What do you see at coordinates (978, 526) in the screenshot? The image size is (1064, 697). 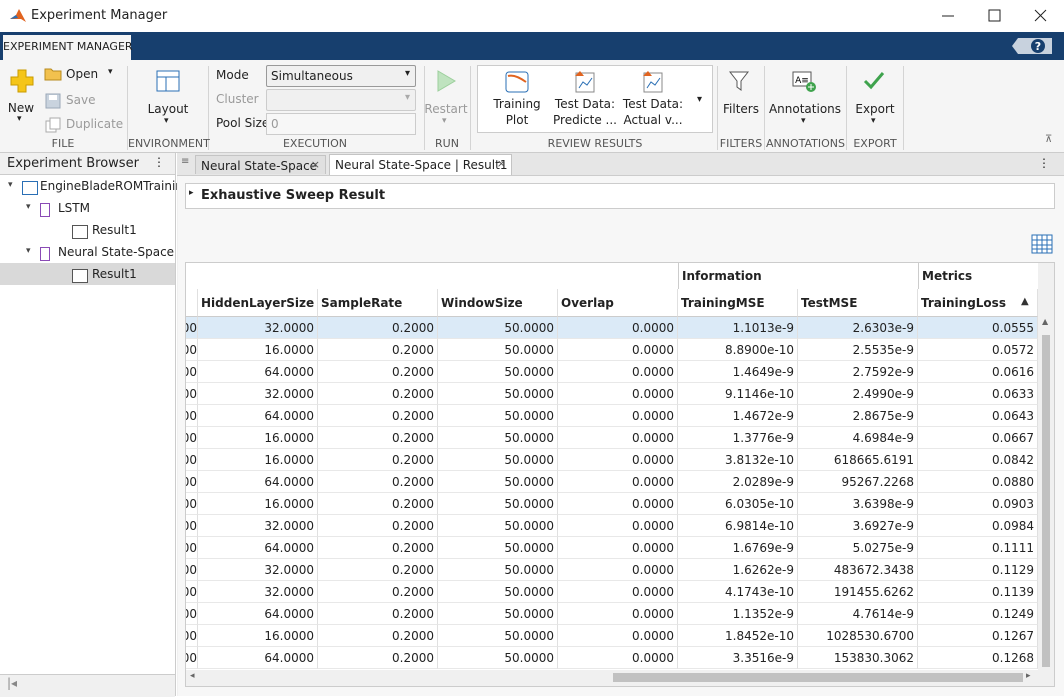 I see `table-cell: 0.0984` at bounding box center [978, 526].